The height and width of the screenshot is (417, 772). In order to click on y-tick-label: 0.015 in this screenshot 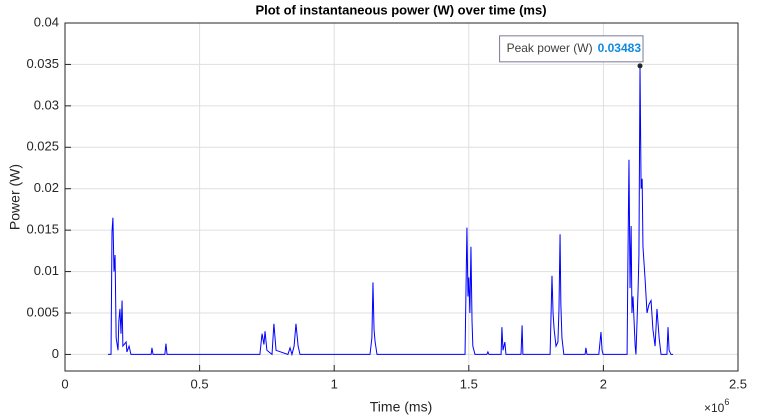, I will do `click(42, 229)`.